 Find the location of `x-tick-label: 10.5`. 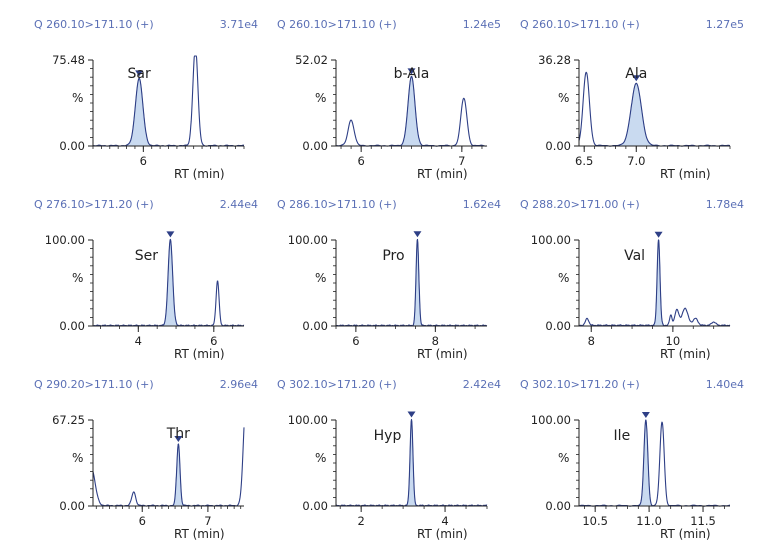

x-tick-label: 10.5 is located at coordinates (595, 521).